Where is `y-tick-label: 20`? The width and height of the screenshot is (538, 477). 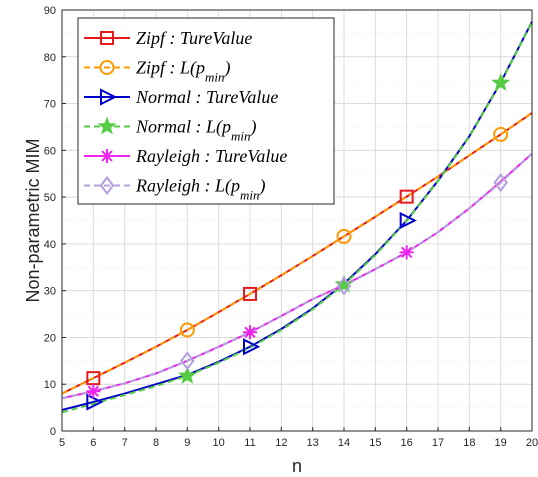 y-tick-label: 20 is located at coordinates (50, 338).